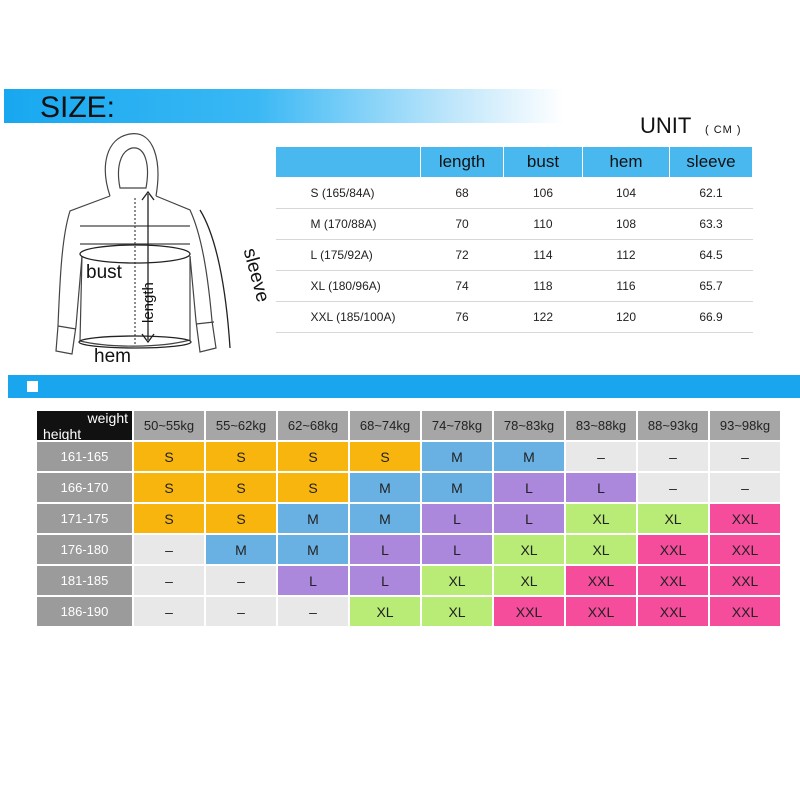 The width and height of the screenshot is (800, 800). I want to click on size-chart-row: 186-190– – – XL XL XXL XXL XXL XXL, so click(408, 611).